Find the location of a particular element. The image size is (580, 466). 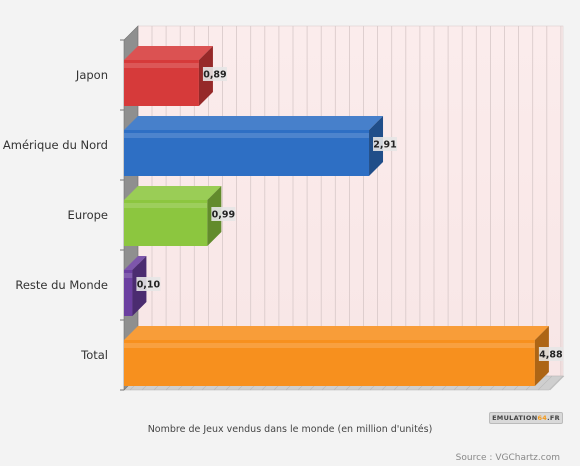

value-label: 4,88 is located at coordinates (551, 355).